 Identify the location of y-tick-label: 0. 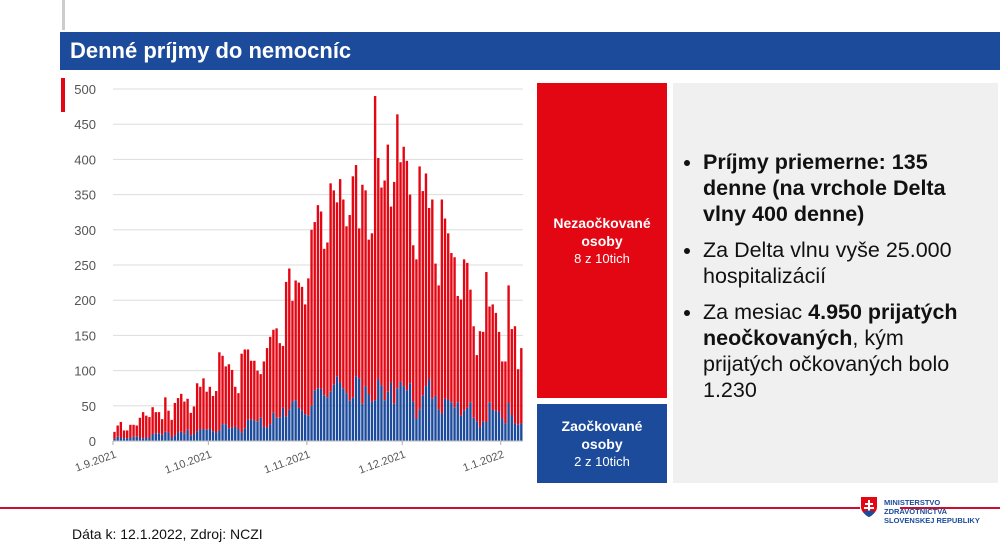
(92, 441).